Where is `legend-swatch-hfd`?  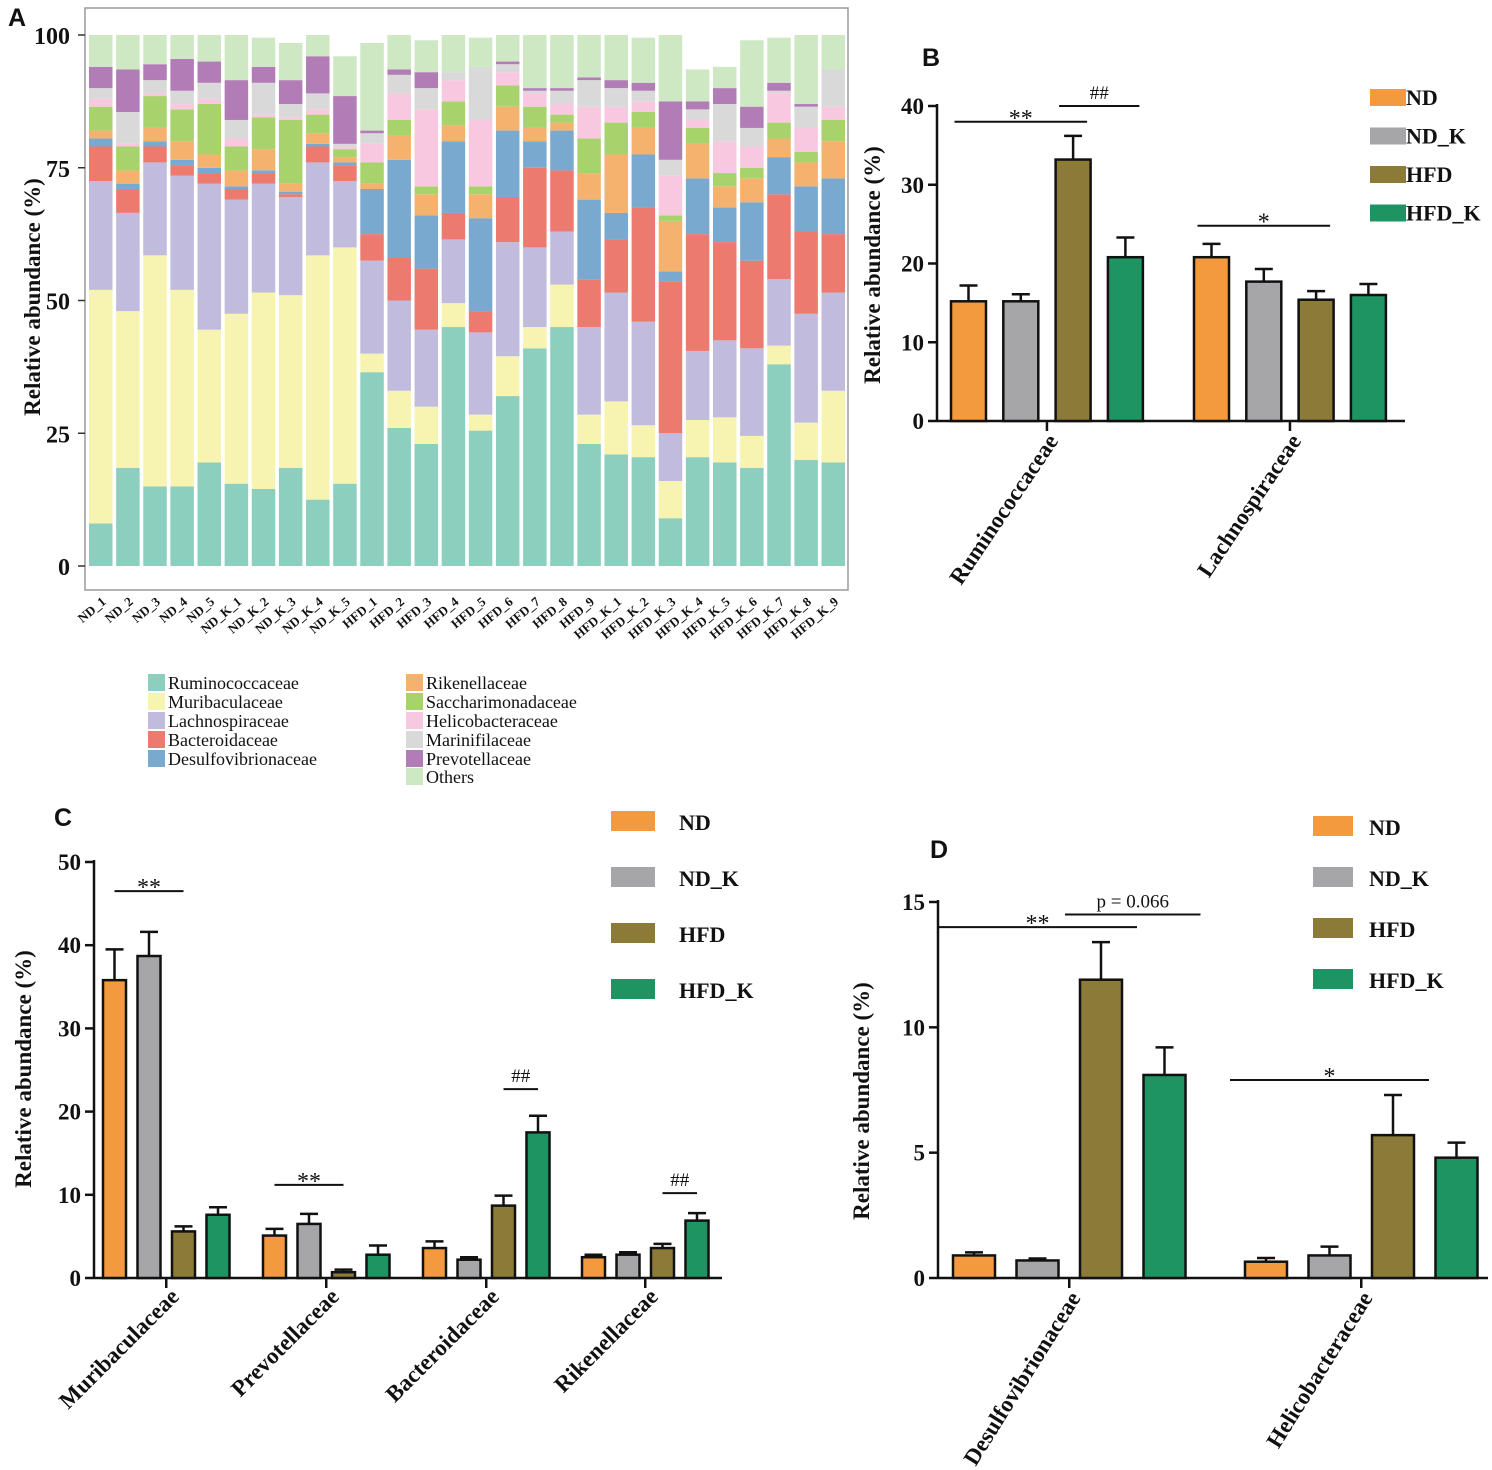 legend-swatch-hfd is located at coordinates (1333, 928).